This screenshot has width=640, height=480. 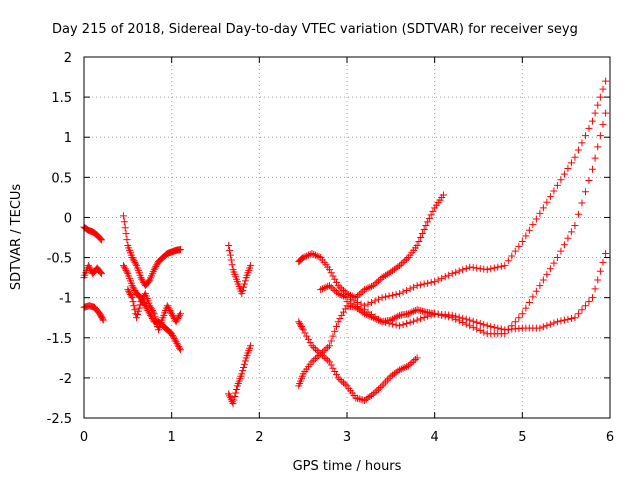 I want to click on series-mid-c, so click(x=154, y=310).